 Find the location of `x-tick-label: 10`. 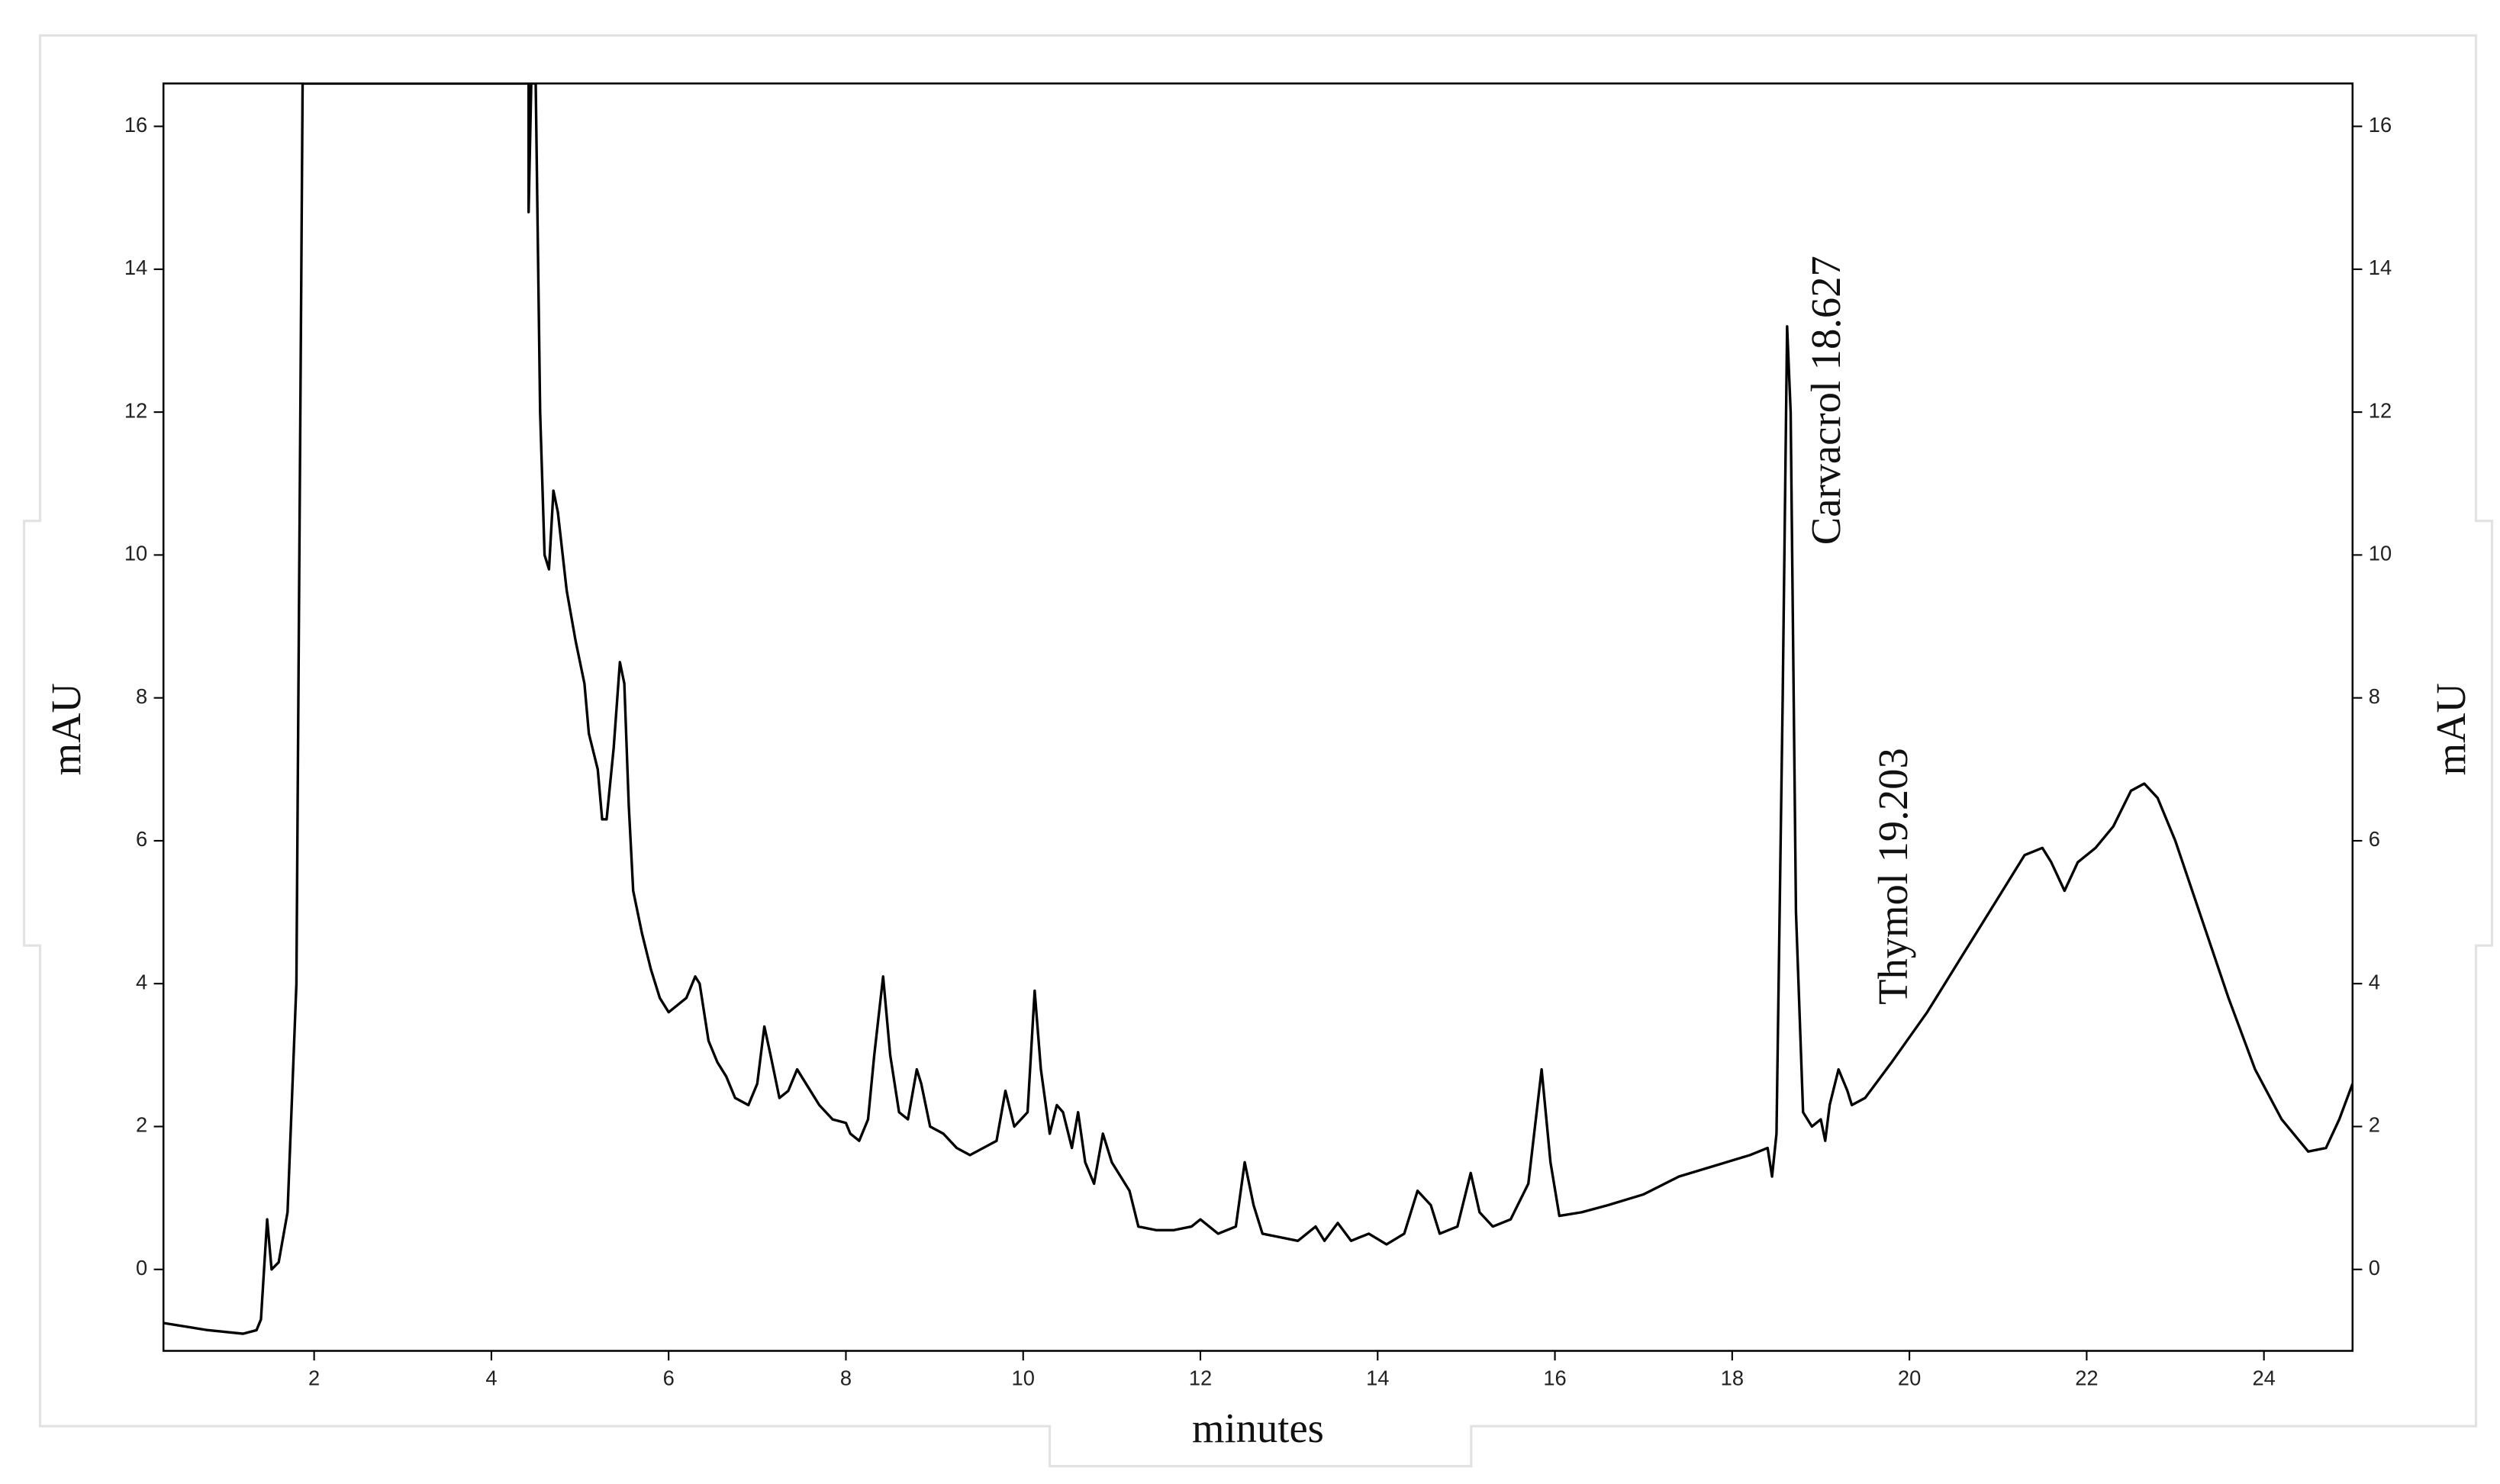

x-tick-label: 10 is located at coordinates (1023, 1378).